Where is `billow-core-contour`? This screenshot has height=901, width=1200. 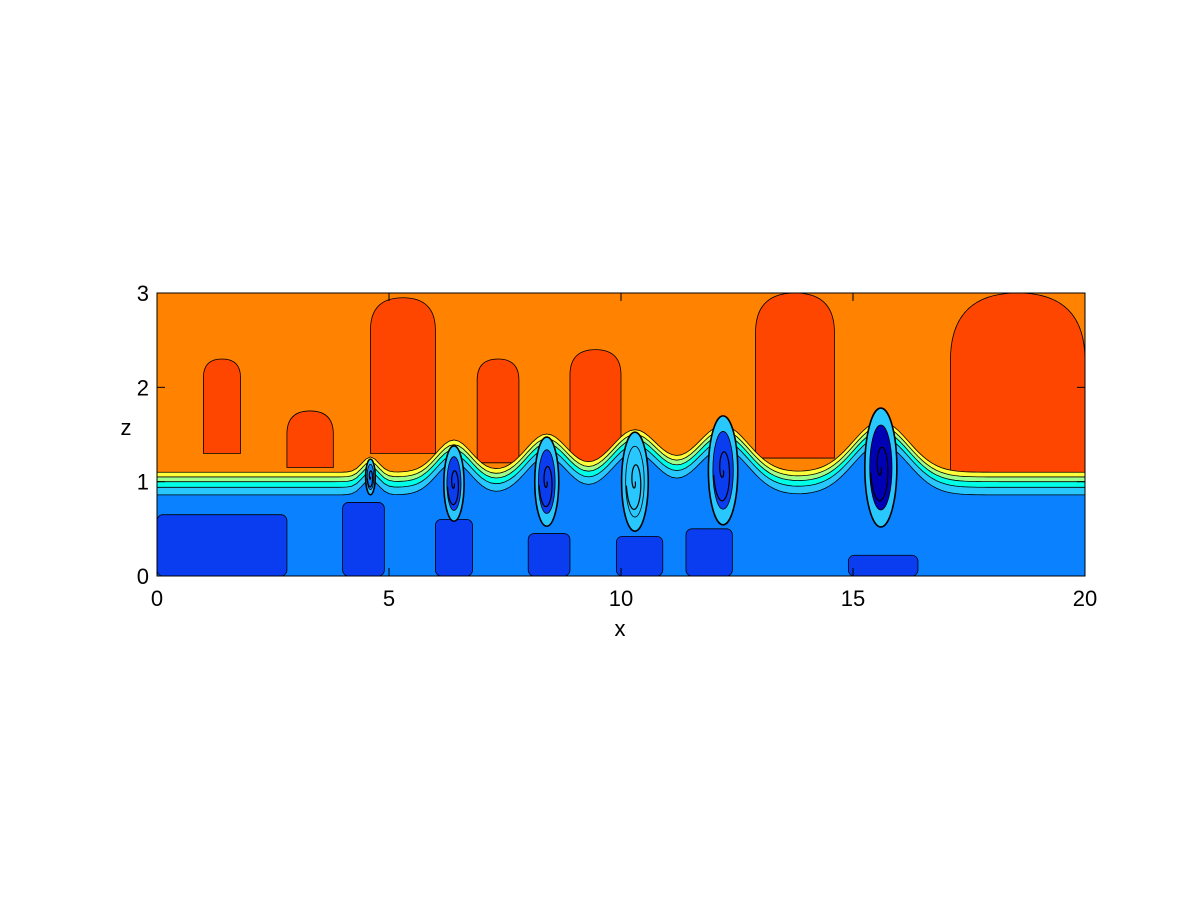 billow-core-contour is located at coordinates (635, 481).